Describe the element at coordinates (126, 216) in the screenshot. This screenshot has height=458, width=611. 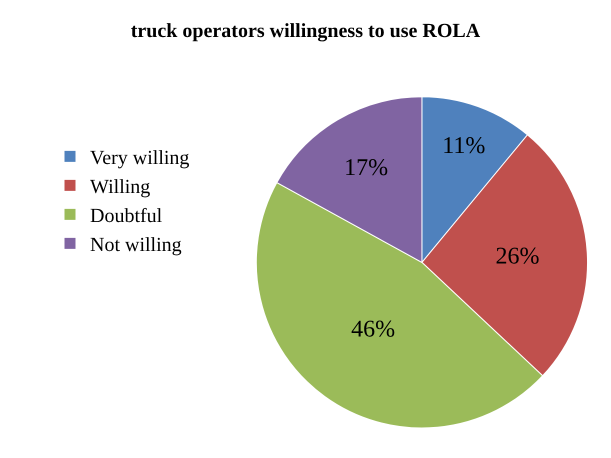
I see `legend-label: Doubtful` at that location.